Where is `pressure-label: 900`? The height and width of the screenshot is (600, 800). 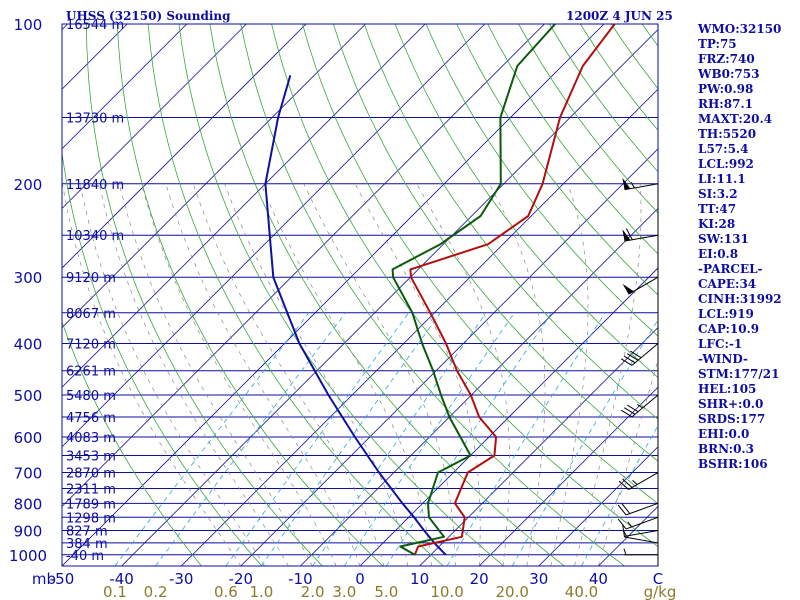 pressure-label: 900 is located at coordinates (28, 531).